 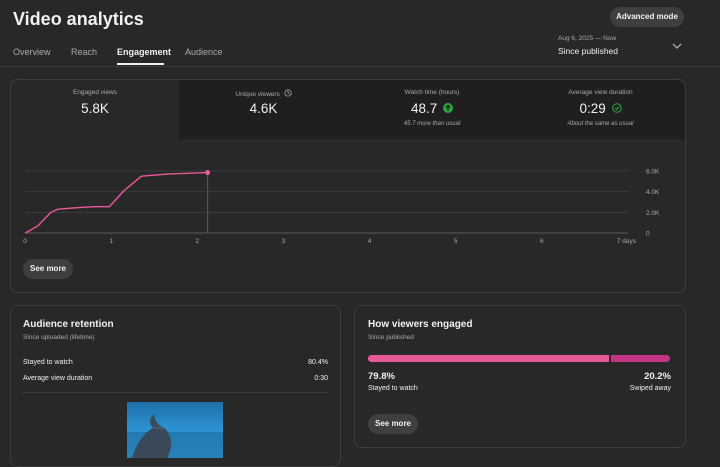 I want to click on metric-value: 4.6K, so click(x=263, y=108).